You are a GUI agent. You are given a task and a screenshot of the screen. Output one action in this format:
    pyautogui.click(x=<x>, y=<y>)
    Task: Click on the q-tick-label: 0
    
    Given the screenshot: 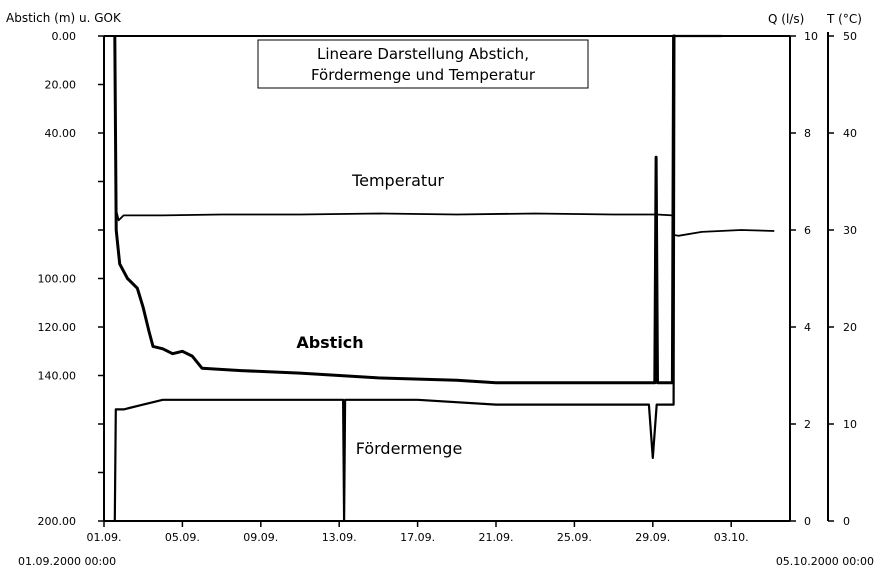 What is the action you would take?
    pyautogui.click(x=807, y=521)
    